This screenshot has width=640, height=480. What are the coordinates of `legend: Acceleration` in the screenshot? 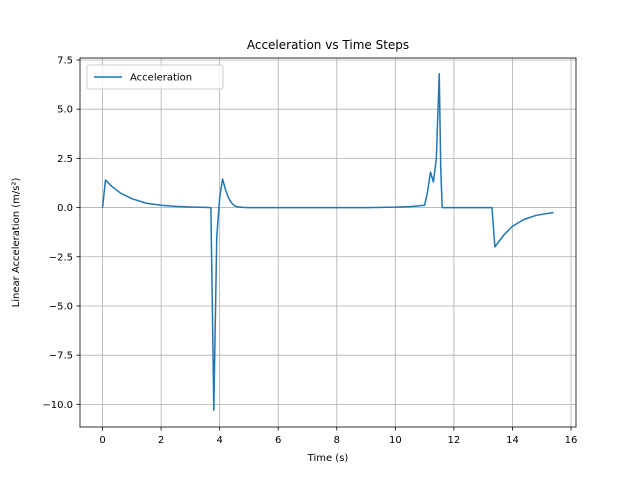 It's located at (155, 77).